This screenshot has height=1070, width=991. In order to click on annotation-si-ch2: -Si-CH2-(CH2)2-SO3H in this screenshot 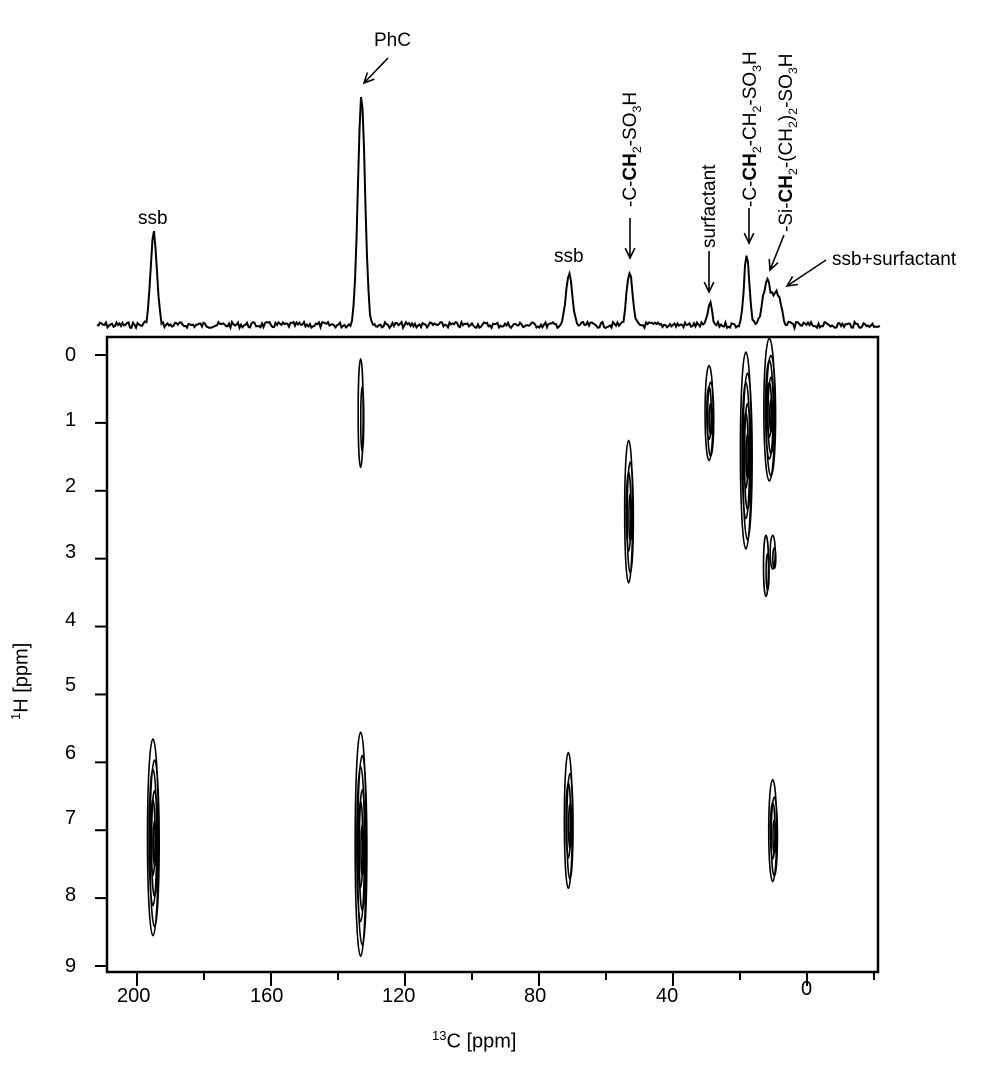, I will do `click(788, 142)`.